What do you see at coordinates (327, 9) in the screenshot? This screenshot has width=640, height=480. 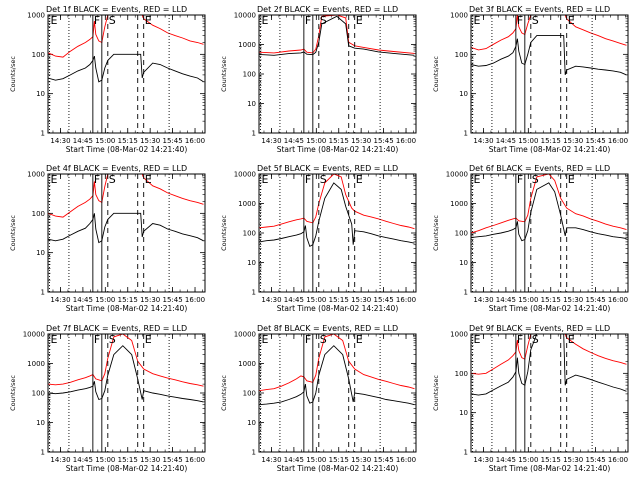 I see `panel-title: Det 2f BLACK = Events, RED = LLD` at bounding box center [327, 9].